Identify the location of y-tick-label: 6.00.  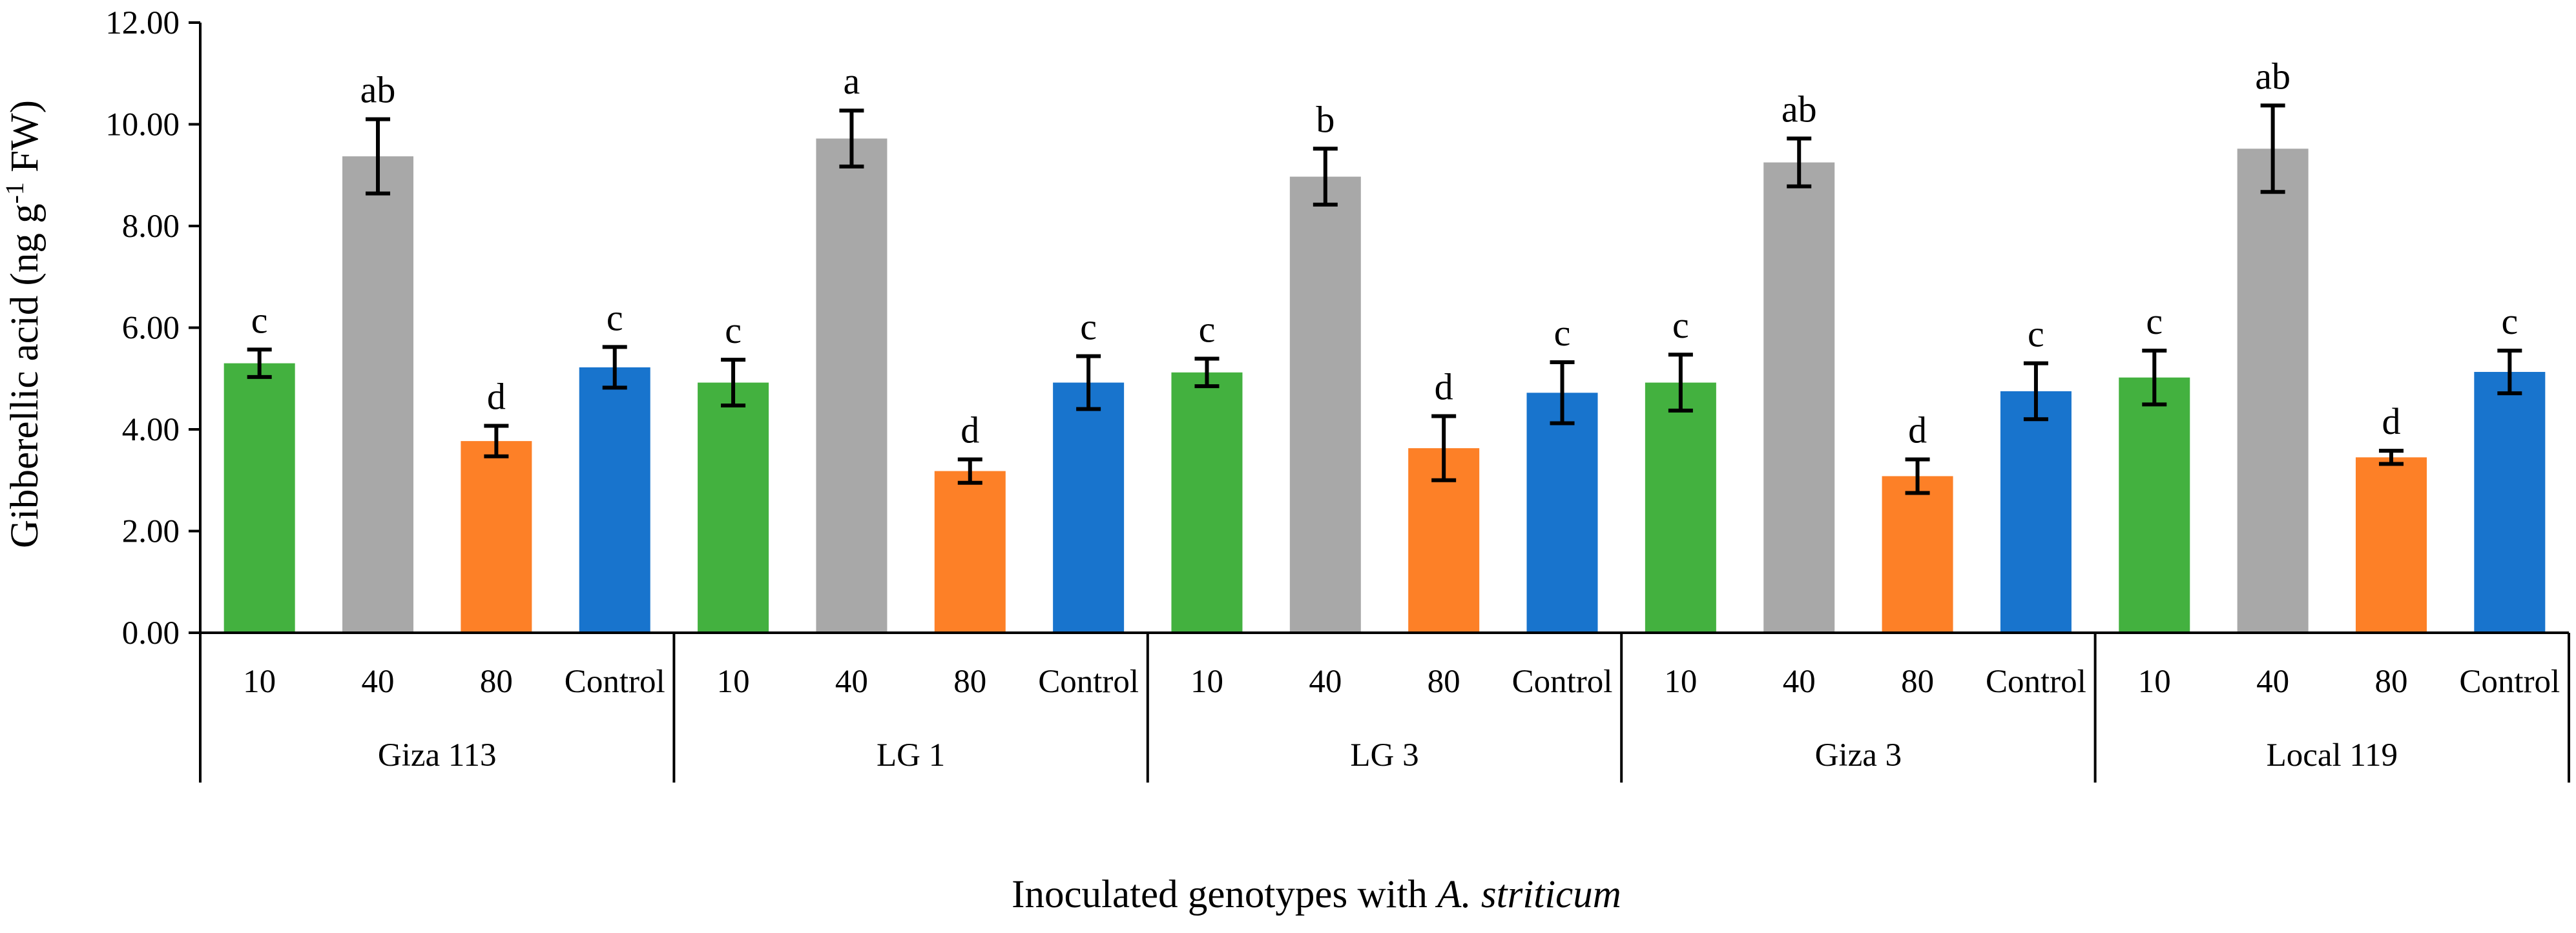
(151, 329).